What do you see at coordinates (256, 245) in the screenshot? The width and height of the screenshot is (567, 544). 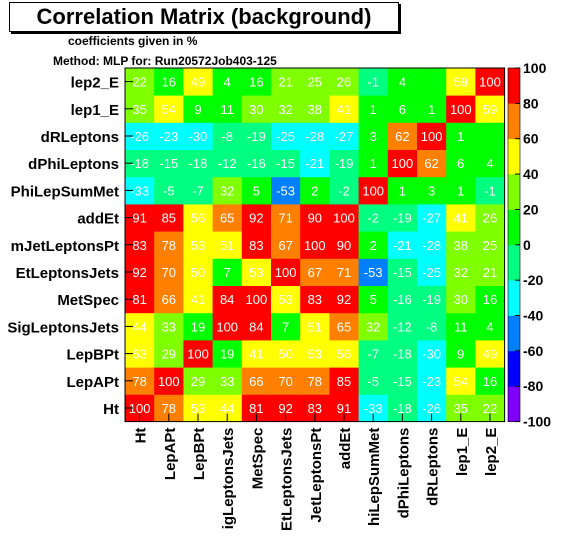 I see `cell-value: 83` at bounding box center [256, 245].